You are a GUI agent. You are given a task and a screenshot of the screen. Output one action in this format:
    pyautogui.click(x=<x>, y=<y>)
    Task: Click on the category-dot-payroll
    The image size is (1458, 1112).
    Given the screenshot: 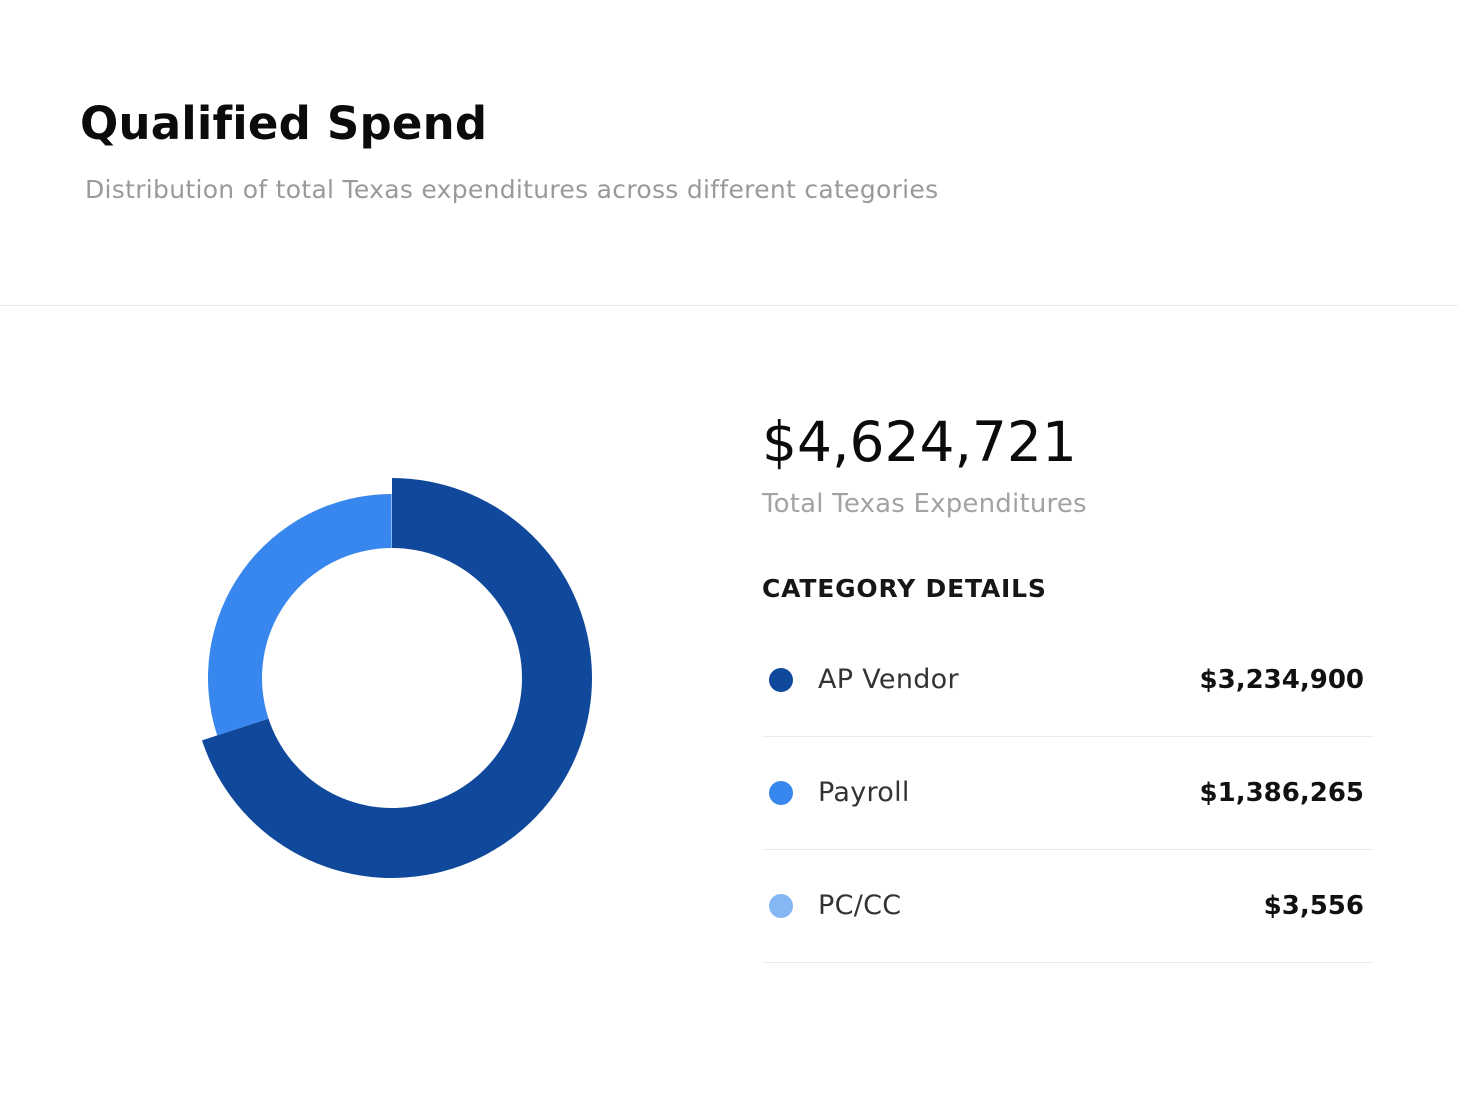 What is the action you would take?
    pyautogui.click(x=781, y=793)
    